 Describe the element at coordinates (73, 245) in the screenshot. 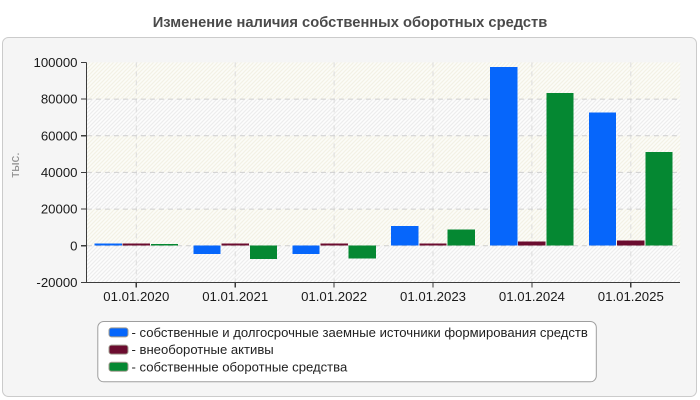

I see `svg-text: 0` at that location.